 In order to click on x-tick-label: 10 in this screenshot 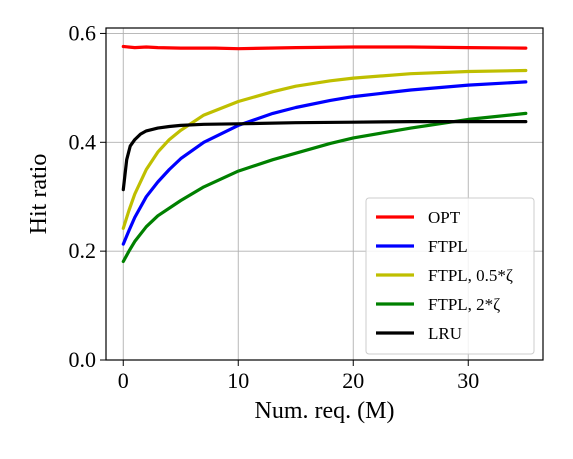, I will do `click(238, 380)`.